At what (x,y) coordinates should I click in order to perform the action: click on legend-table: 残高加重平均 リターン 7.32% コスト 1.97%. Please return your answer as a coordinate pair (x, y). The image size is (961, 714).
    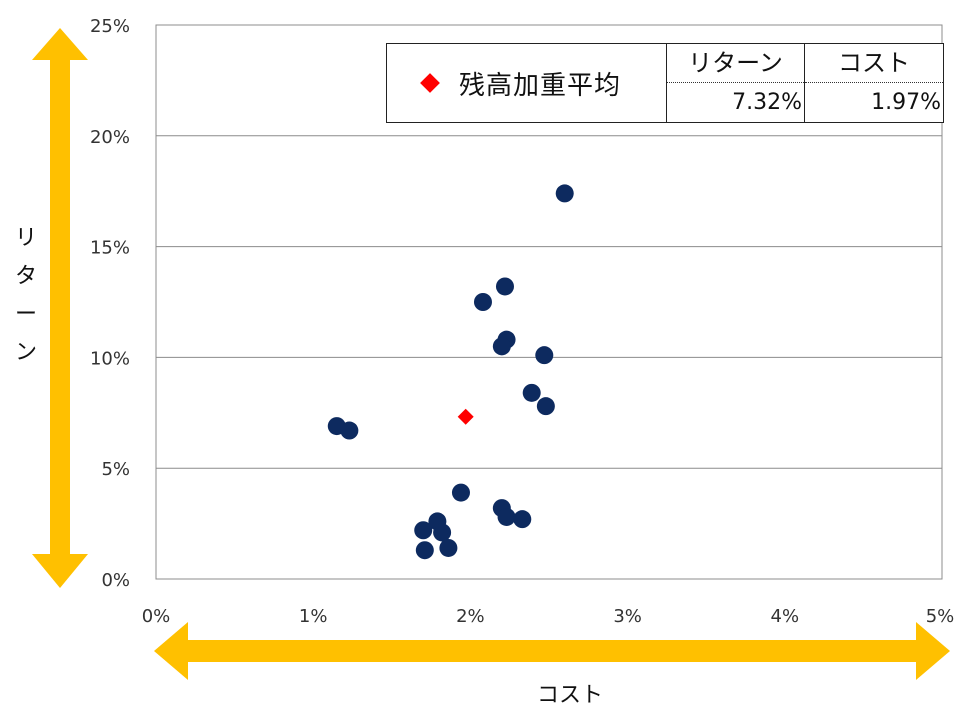
    Looking at the image, I should click on (665, 83).